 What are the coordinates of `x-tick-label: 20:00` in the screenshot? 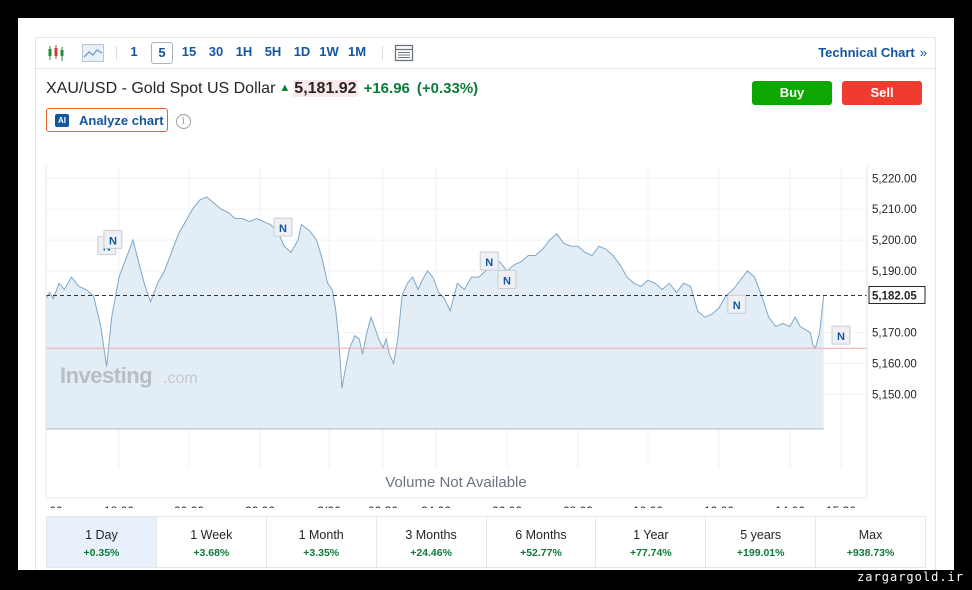 It's located at (189, 506).